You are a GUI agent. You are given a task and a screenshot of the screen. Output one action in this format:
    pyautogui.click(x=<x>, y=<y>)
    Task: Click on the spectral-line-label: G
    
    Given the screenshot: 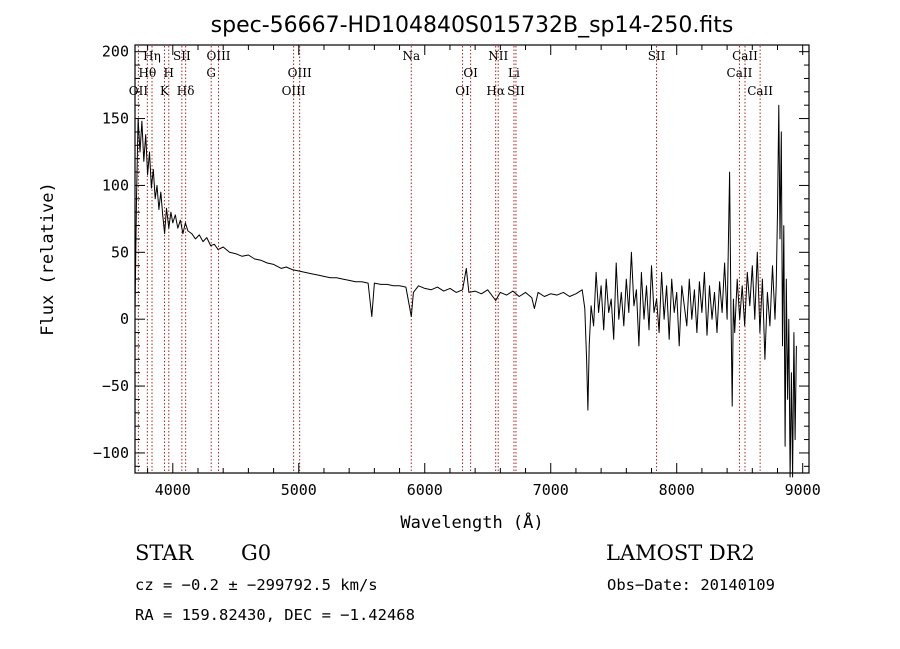 What is the action you would take?
    pyautogui.click(x=211, y=73)
    